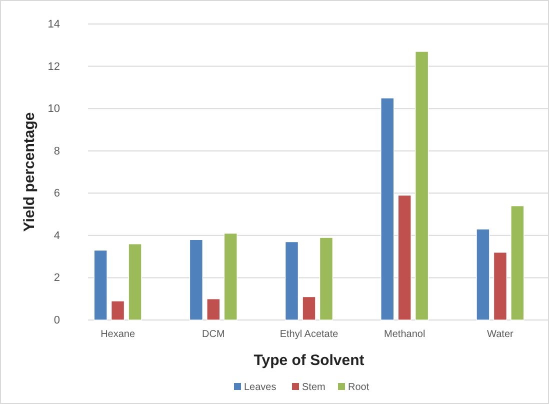 The height and width of the screenshot is (405, 560). I want to click on y-axis-title: Yield percentage, so click(29, 172).